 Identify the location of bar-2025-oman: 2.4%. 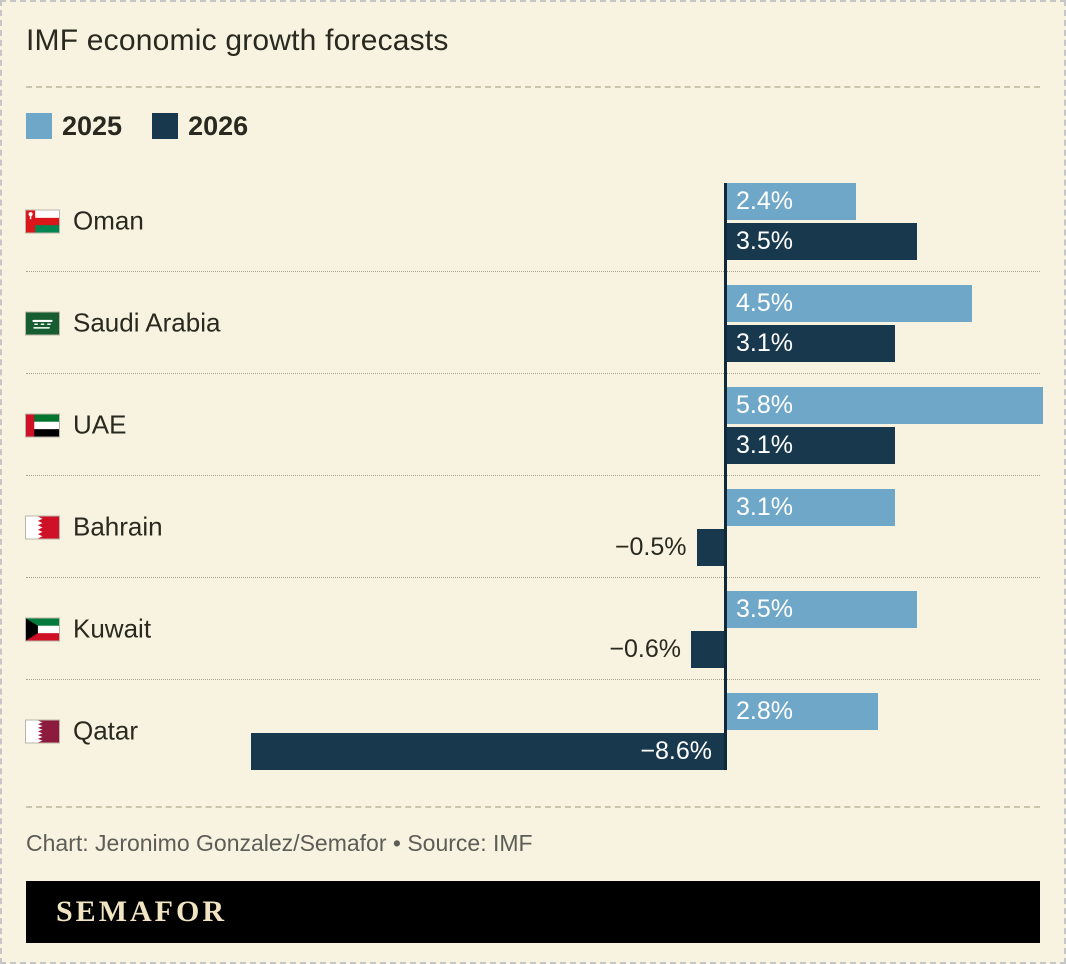
(790, 201).